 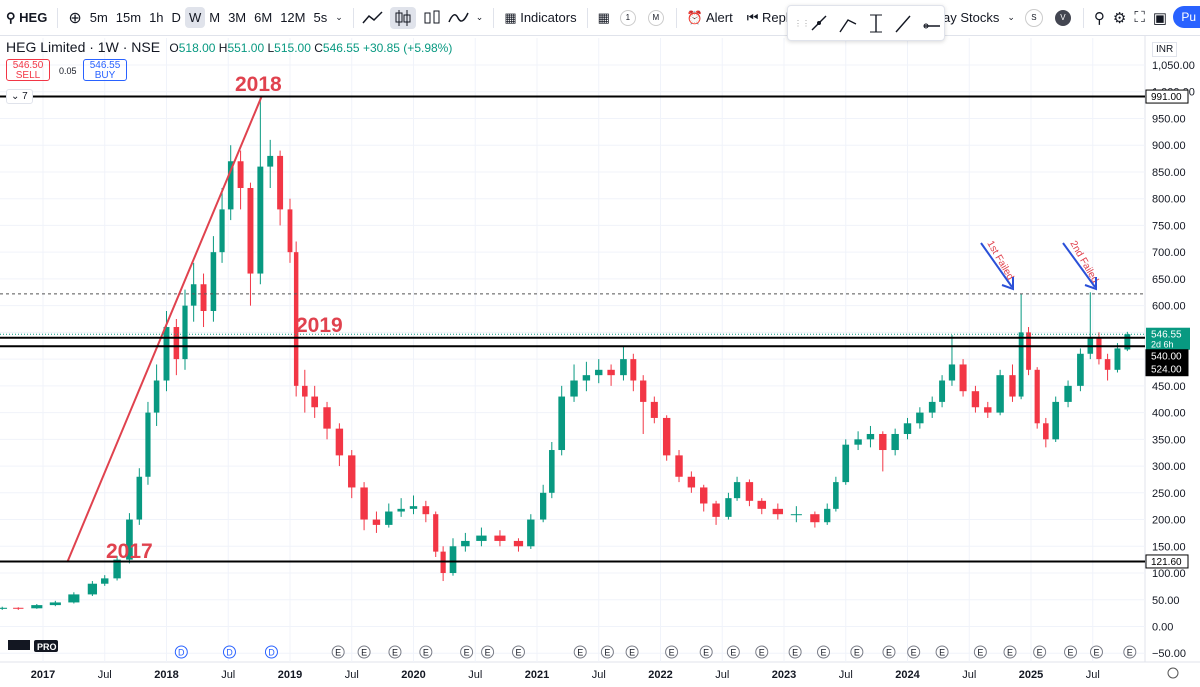 I want to click on y-tick-label: −50.00, so click(x=1169, y=654).